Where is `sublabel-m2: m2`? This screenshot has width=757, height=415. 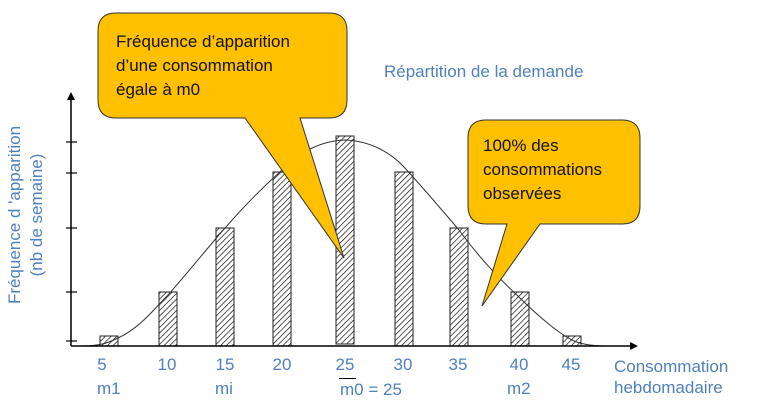 sublabel-m2: m2 is located at coordinates (519, 388).